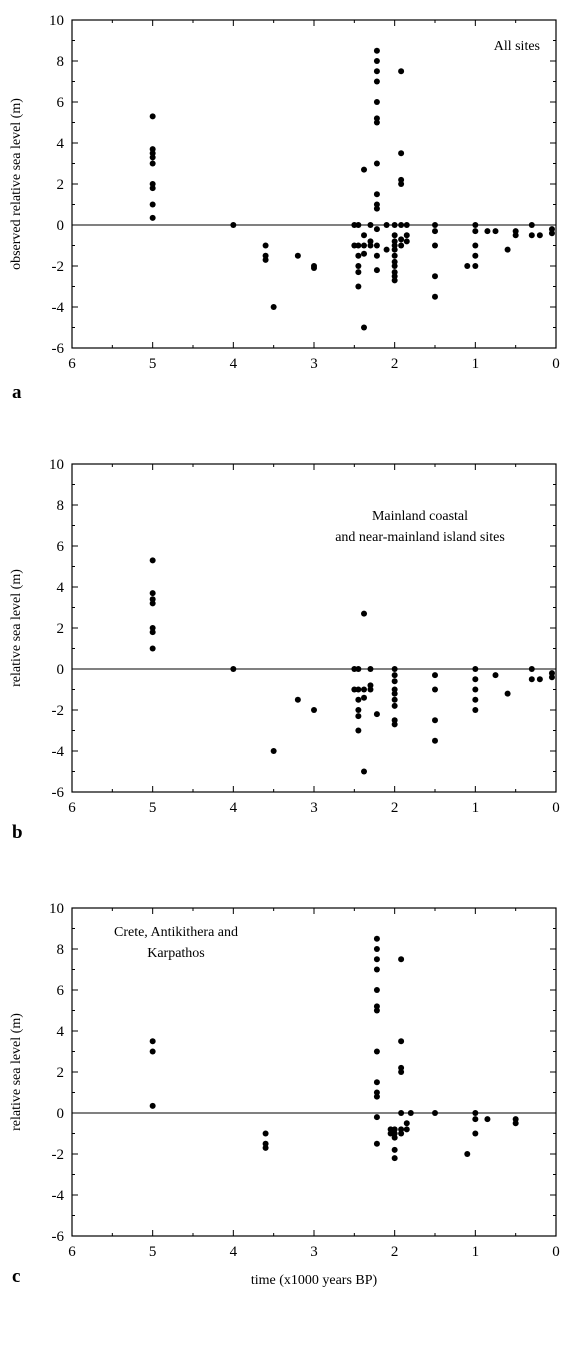 This screenshot has width=563, height=1370. Describe the element at coordinates (17, 832) in the screenshot. I see `panel-letter: b` at that location.